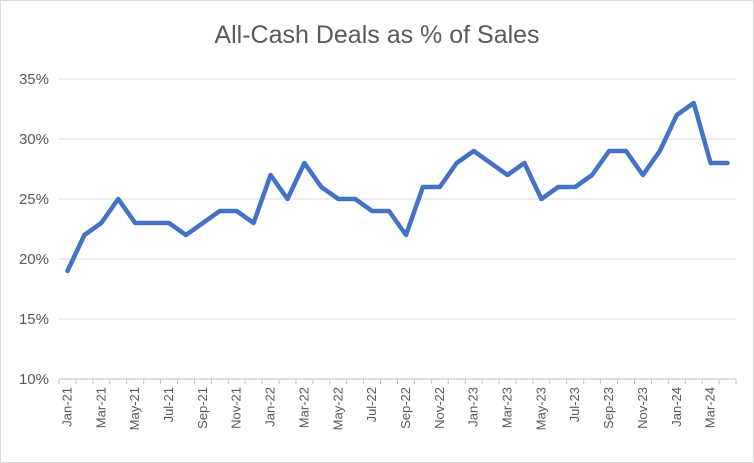 This screenshot has height=463, width=754. I want to click on x-tick-label: Jul-23, so click(574, 404).